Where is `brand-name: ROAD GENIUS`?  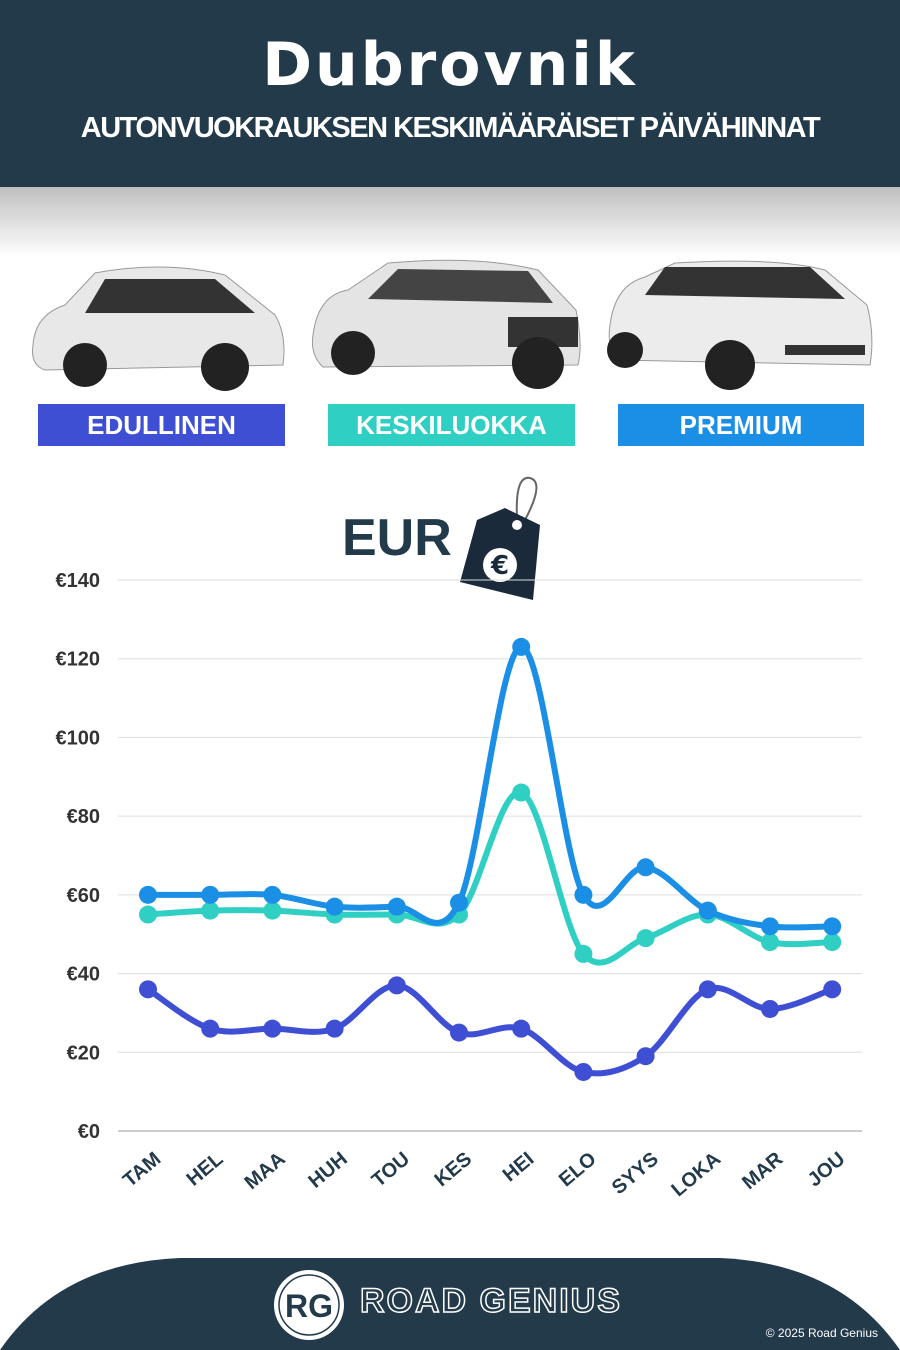 brand-name: ROAD GENIUS is located at coordinates (490, 1301).